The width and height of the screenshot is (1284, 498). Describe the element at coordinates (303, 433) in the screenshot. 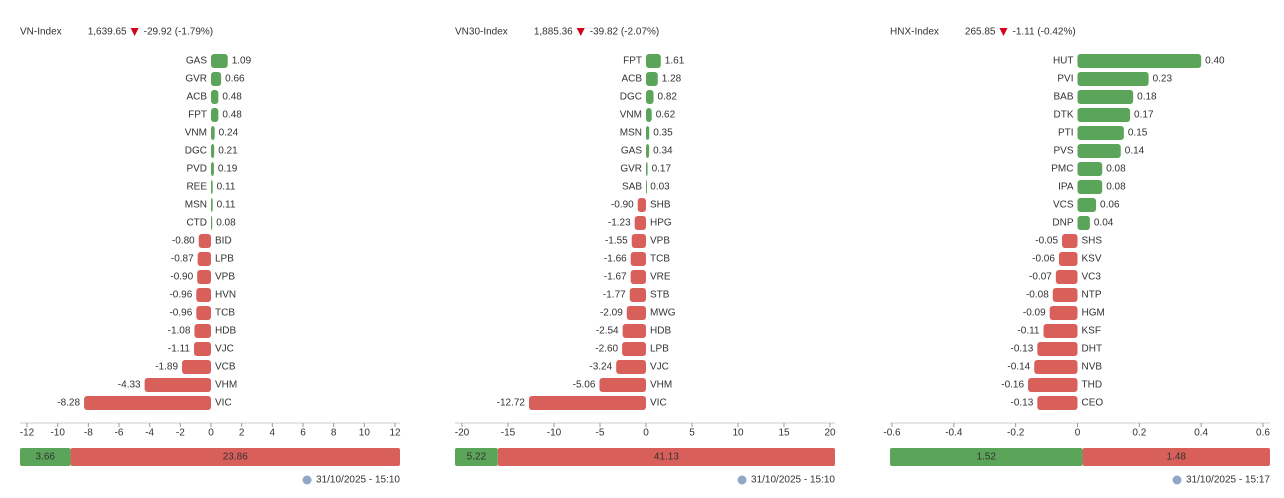

I see `x-tick-label: 6` at that location.